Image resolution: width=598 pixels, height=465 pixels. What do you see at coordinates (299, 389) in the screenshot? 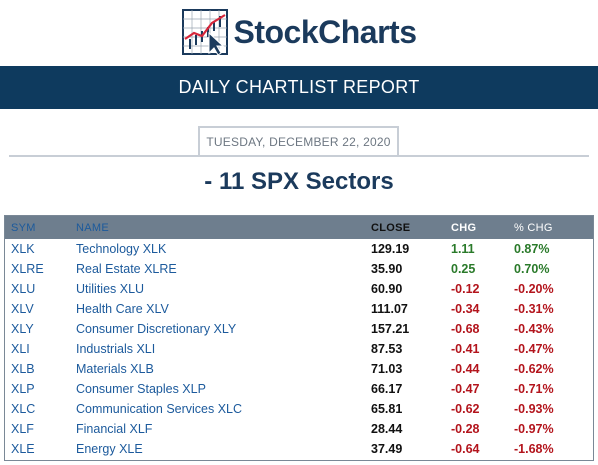
I see `table-row: XLP Consumer Staples XLP 66.17 -0.47 -0.71%` at bounding box center [299, 389].